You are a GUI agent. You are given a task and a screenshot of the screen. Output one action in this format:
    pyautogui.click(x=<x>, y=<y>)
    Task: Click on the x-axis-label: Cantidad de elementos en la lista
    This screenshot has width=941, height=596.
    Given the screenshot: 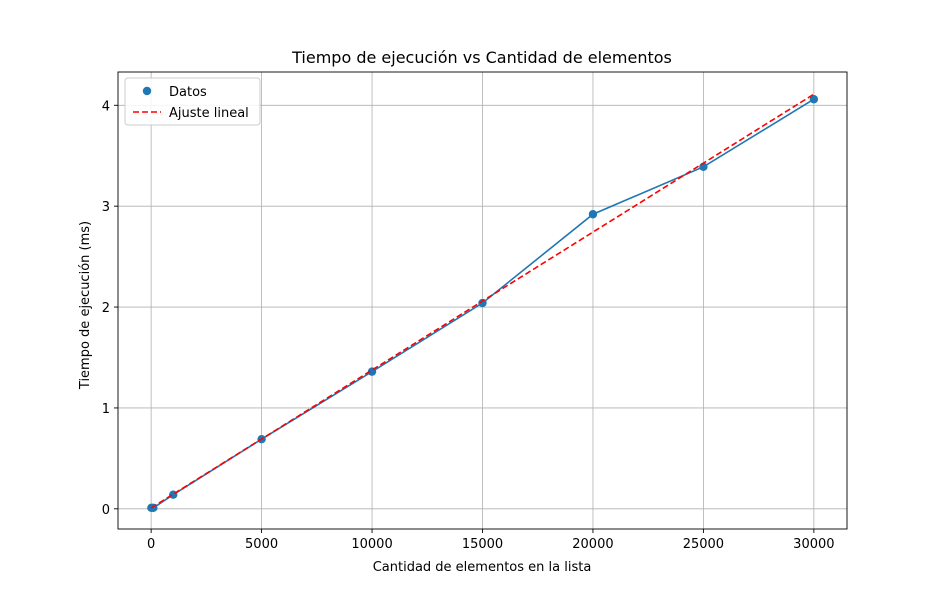 What is the action you would take?
    pyautogui.click(x=482, y=567)
    